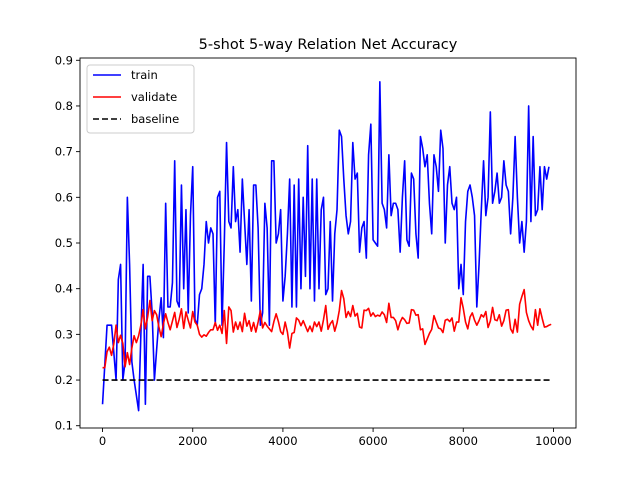  I want to click on legend-label-baseline: baseline, so click(155, 119).